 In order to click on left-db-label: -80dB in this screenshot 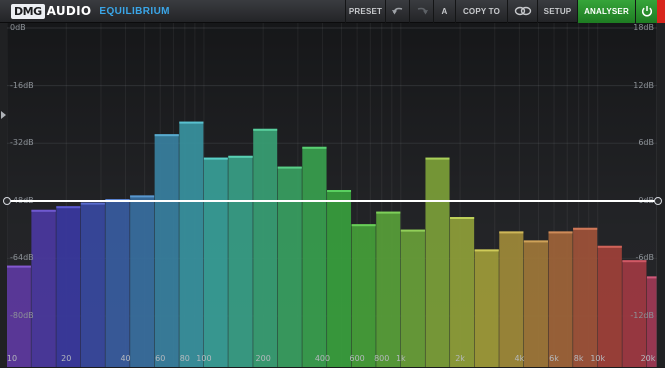, I will do `click(22, 315)`.